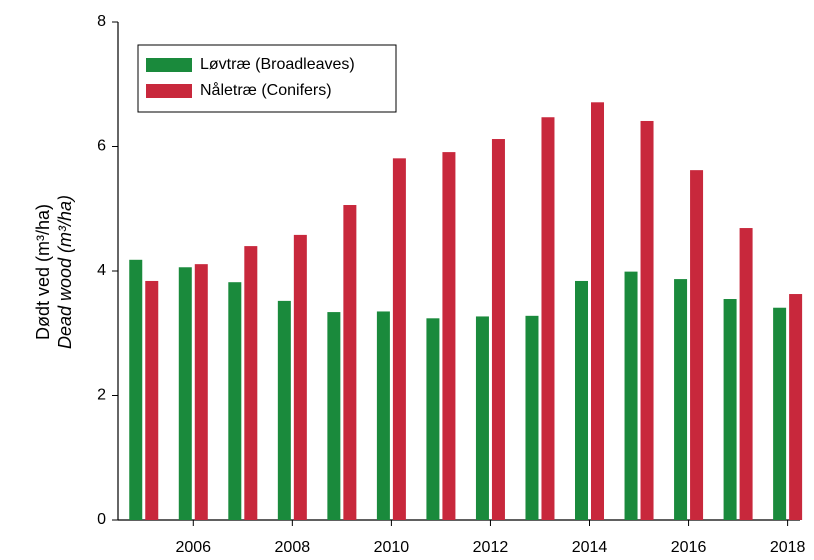  What do you see at coordinates (43, 272) in the screenshot?
I see `y-axis-label: Dødt ved (m³/ha)` at bounding box center [43, 272].